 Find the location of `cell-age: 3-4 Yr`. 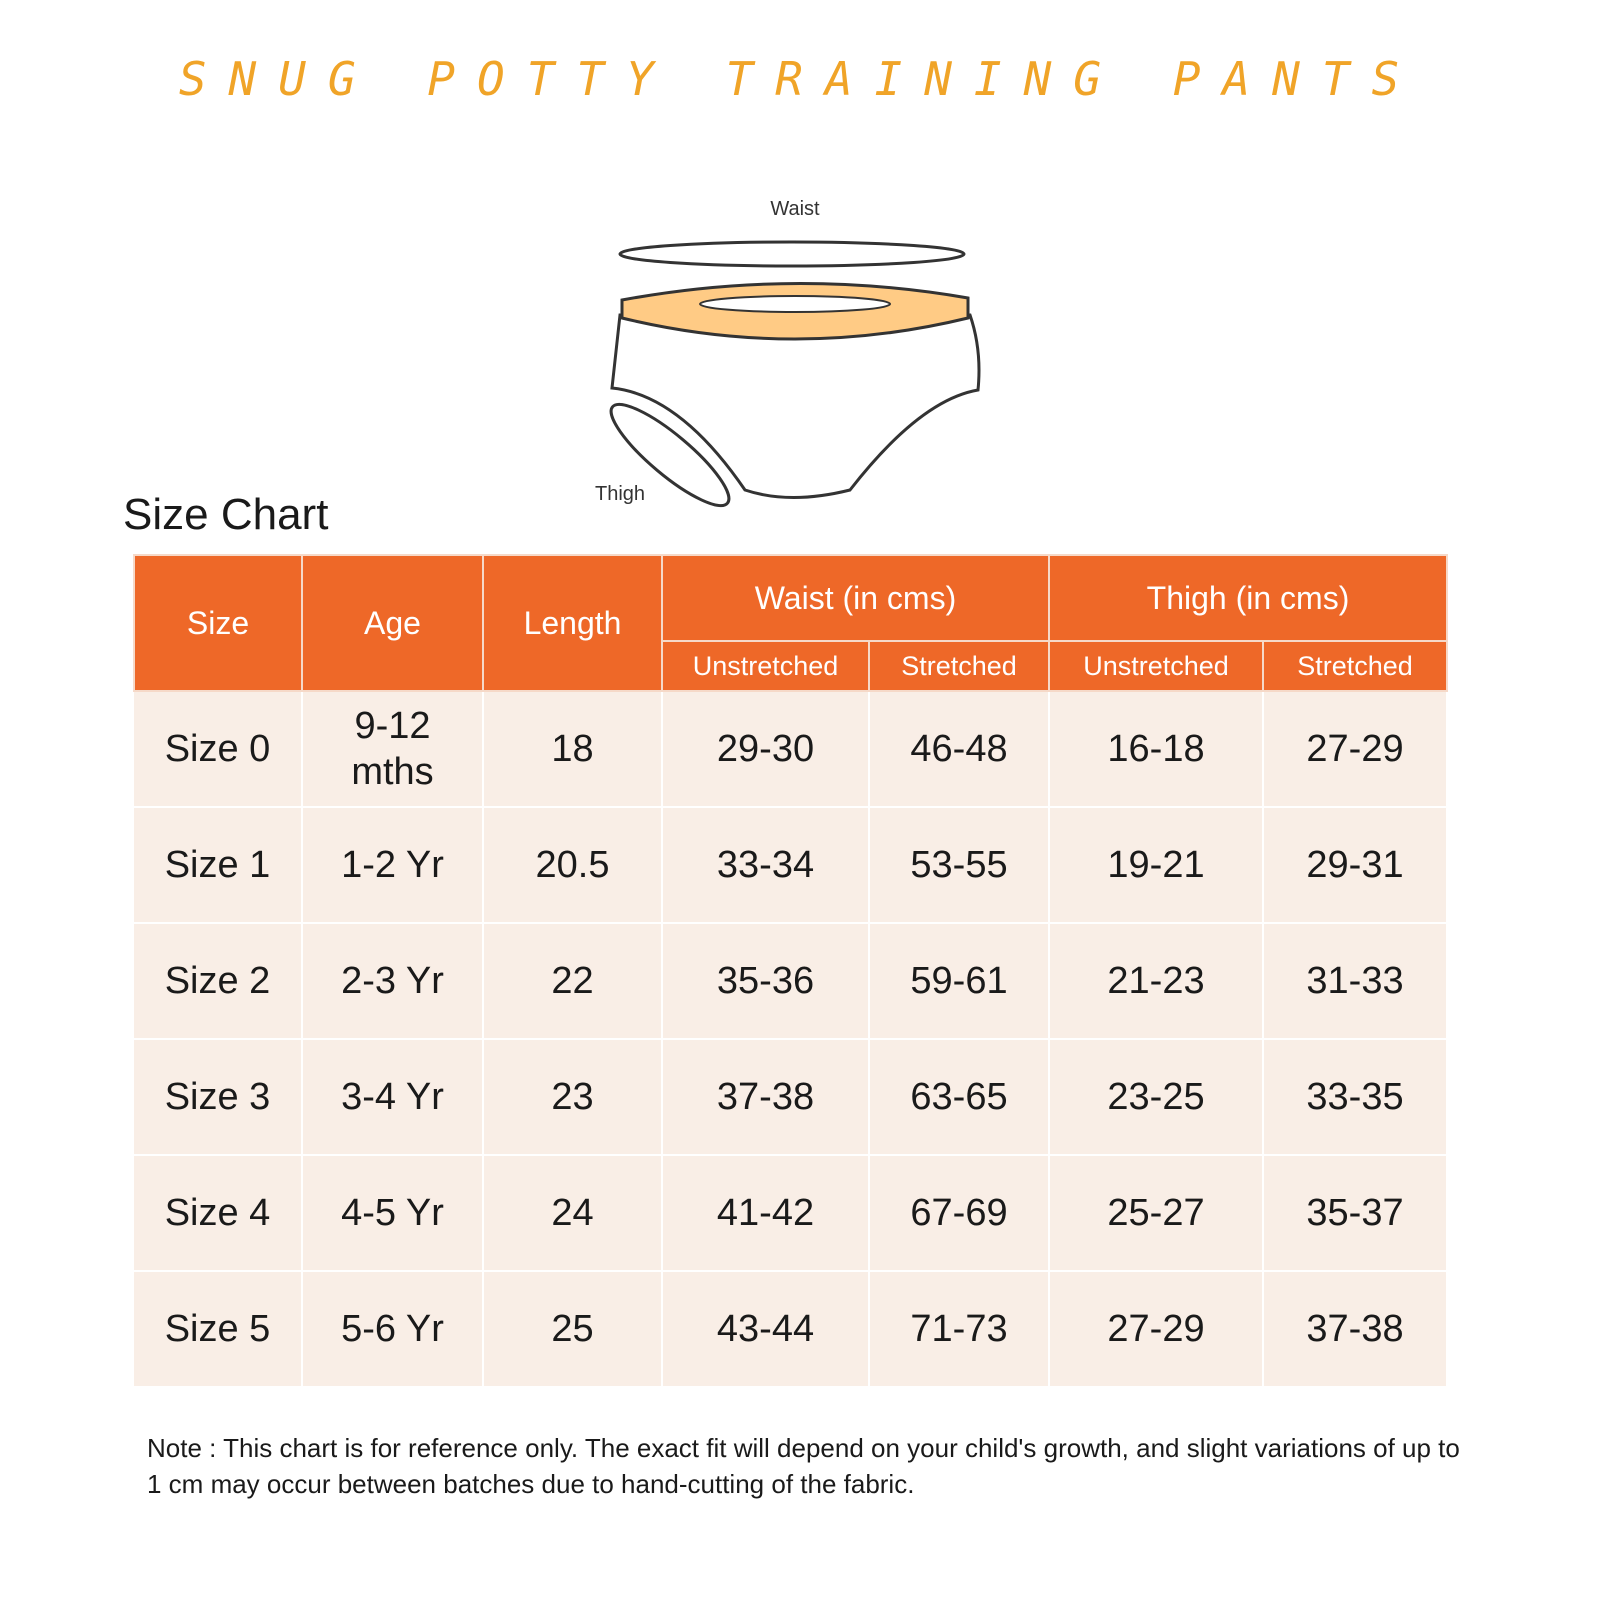

cell-age: 3-4 Yr is located at coordinates (393, 1097).